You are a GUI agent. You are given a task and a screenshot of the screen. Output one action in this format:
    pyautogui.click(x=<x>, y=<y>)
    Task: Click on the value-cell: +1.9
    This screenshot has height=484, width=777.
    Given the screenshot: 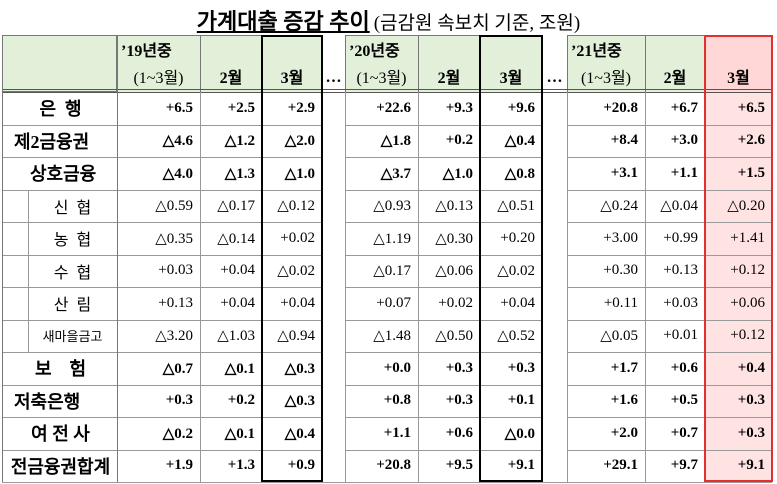 What is the action you would take?
    pyautogui.click(x=158, y=465)
    